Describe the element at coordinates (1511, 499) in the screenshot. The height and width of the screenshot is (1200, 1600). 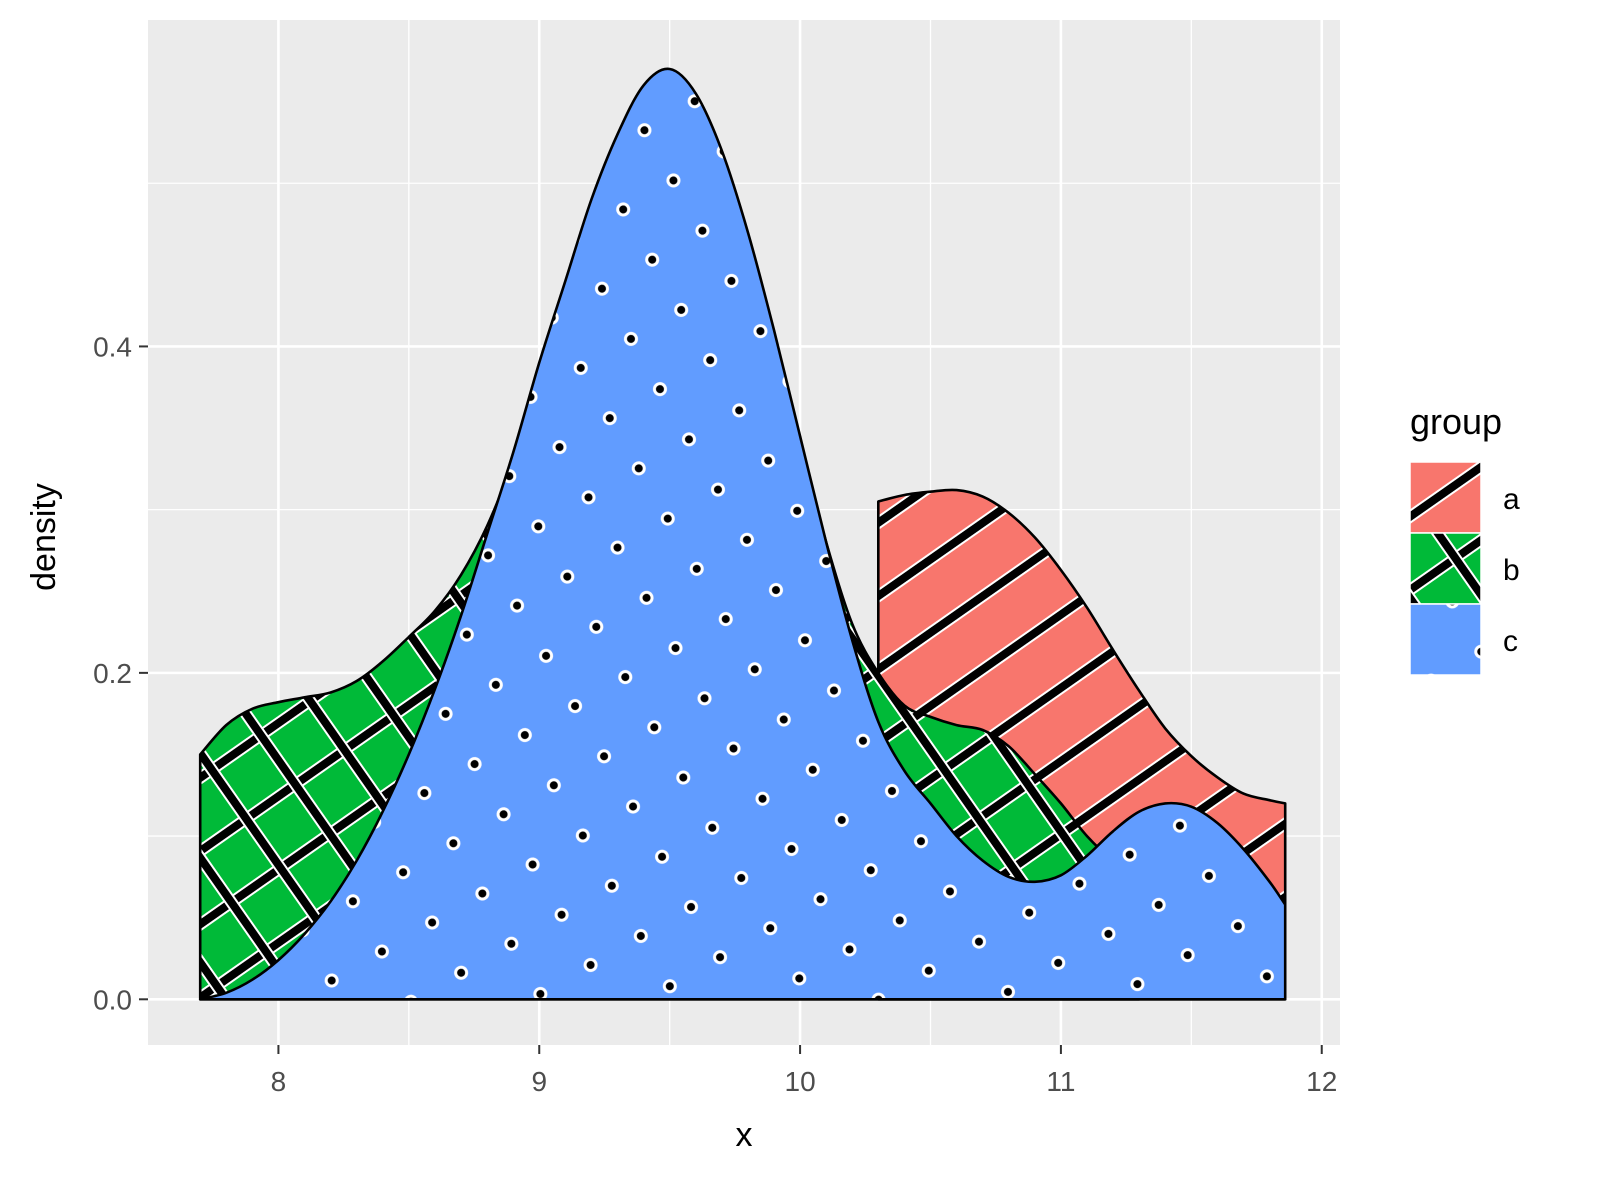
I see `legend-label-a: a` at that location.